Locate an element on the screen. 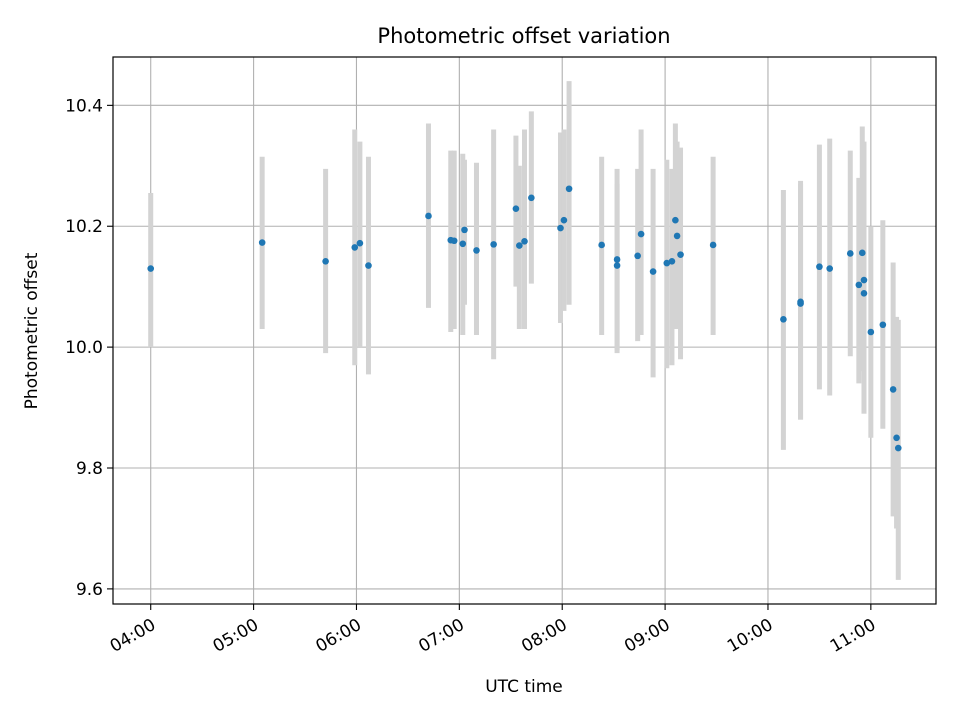 The width and height of the screenshot is (960, 720). y-tick-label: 9.8 is located at coordinates (89, 469).